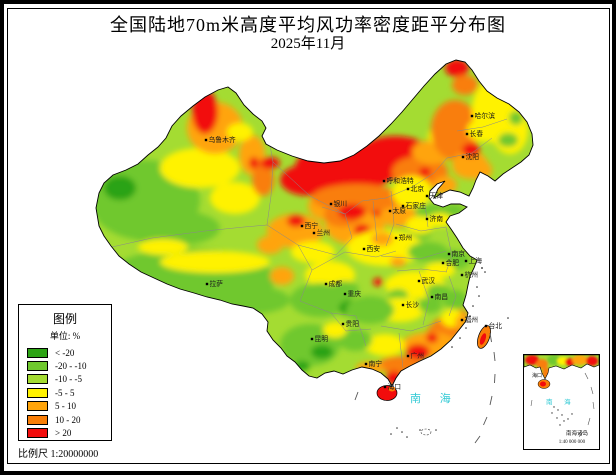  I want to click on nine-dash-line, so click(425, 388).